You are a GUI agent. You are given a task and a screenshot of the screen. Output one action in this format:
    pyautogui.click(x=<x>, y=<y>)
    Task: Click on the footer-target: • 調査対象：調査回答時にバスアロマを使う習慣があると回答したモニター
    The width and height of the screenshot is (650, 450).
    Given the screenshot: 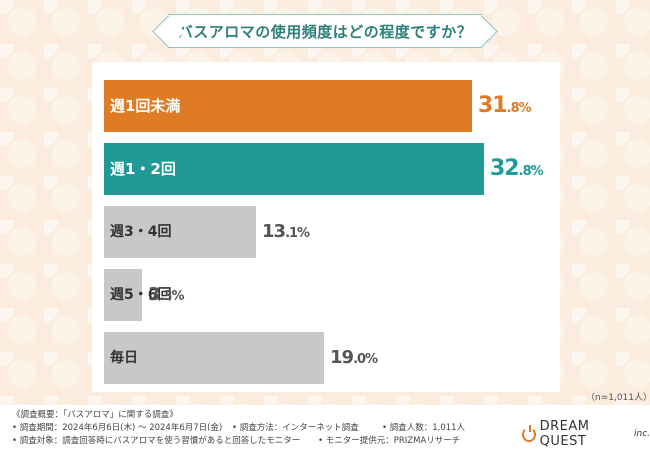 What is the action you would take?
    pyautogui.click(x=156, y=441)
    